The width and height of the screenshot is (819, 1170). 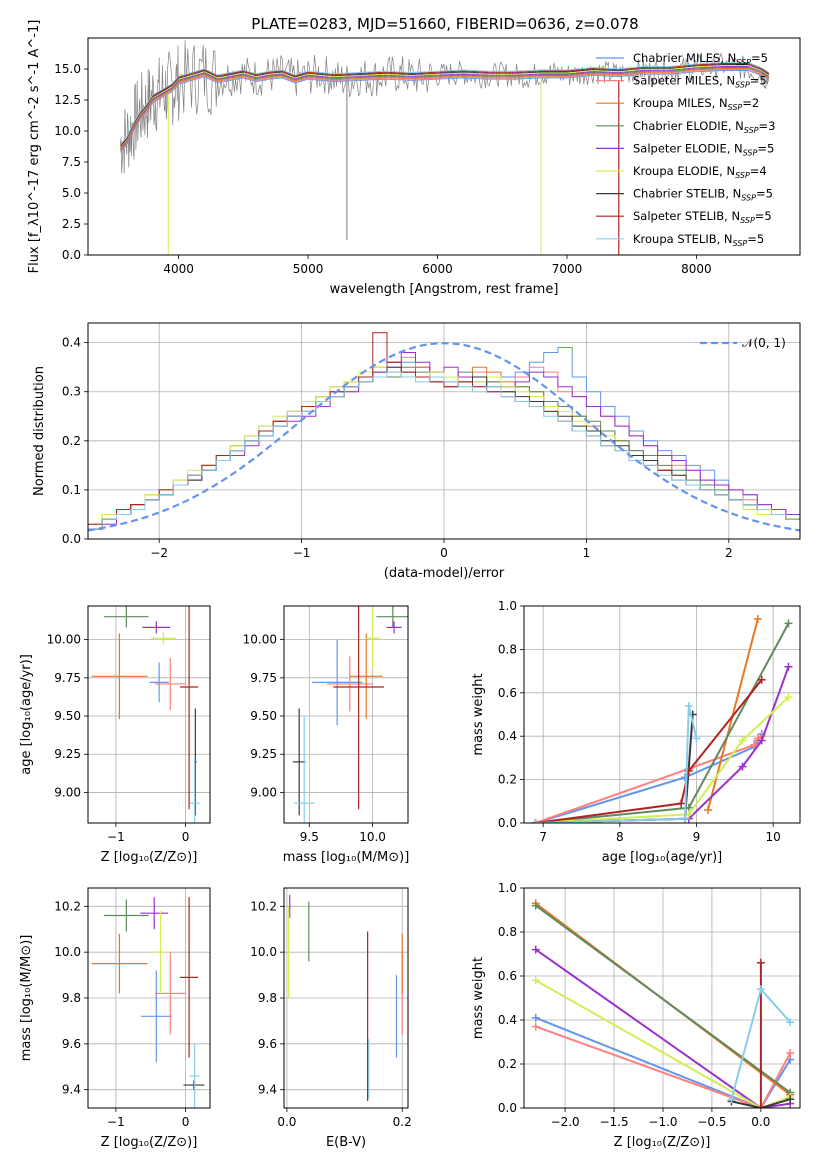 What do you see at coordinates (437, 269) in the screenshot?
I see `x-tick-label: 6000` at bounding box center [437, 269].